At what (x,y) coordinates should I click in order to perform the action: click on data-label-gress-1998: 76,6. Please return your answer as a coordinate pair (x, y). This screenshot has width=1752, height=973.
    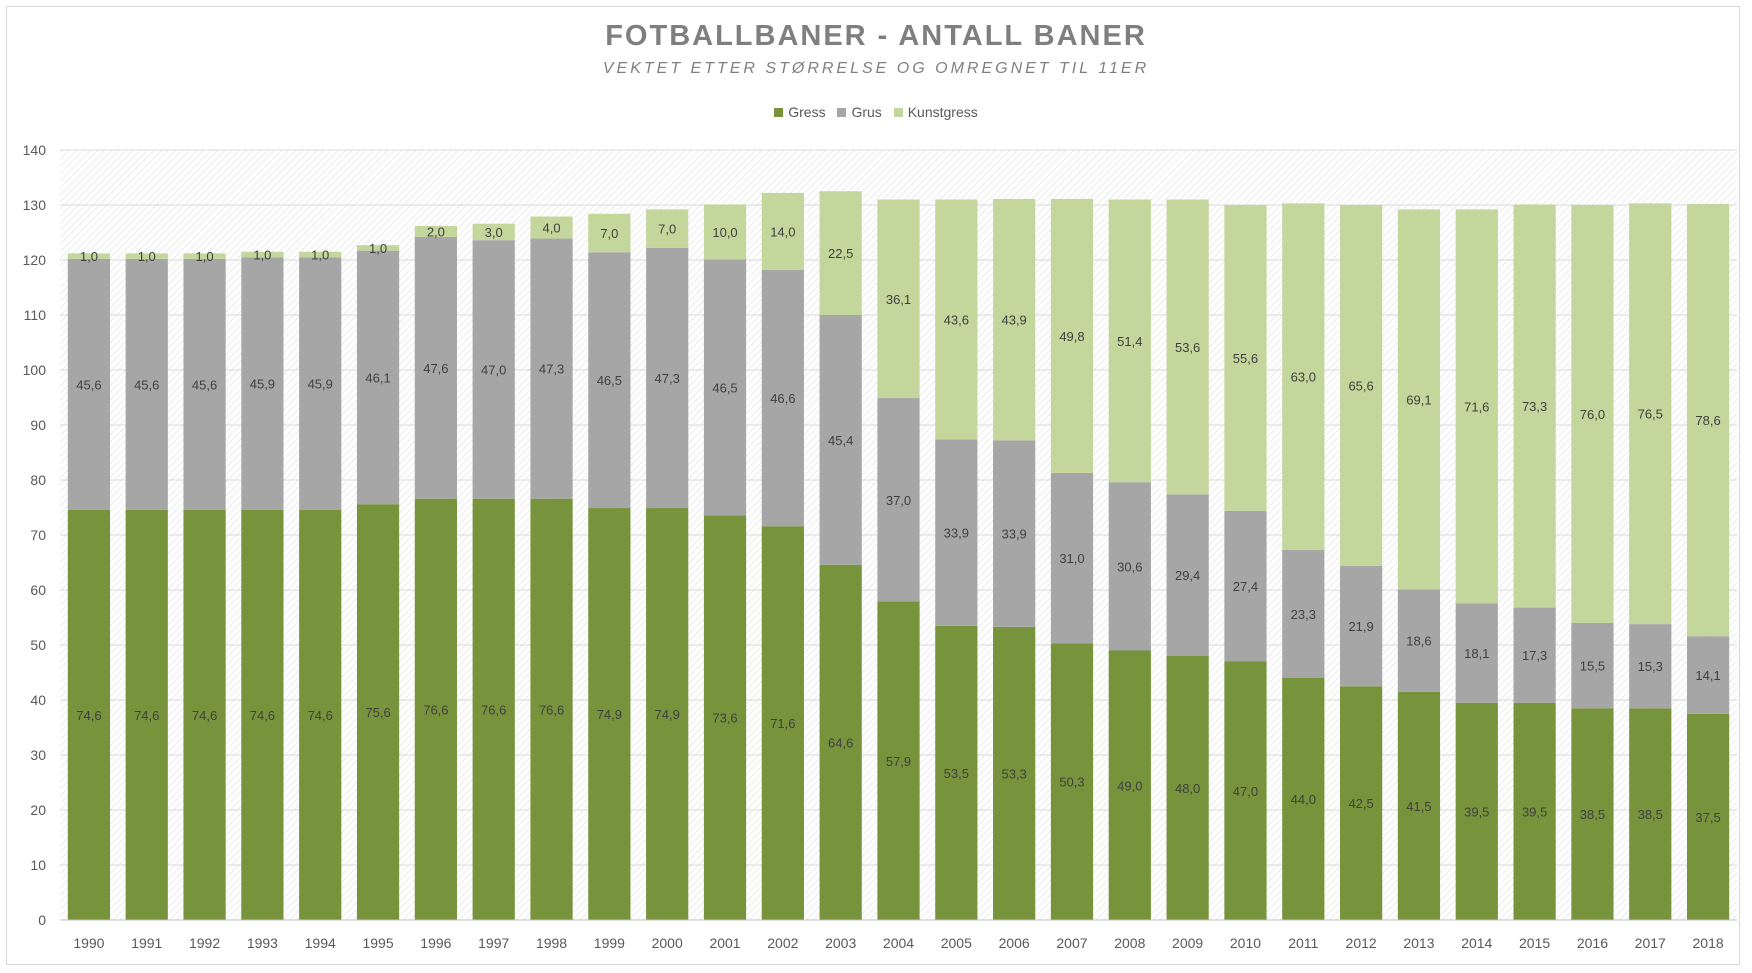
    Looking at the image, I should click on (551, 709).